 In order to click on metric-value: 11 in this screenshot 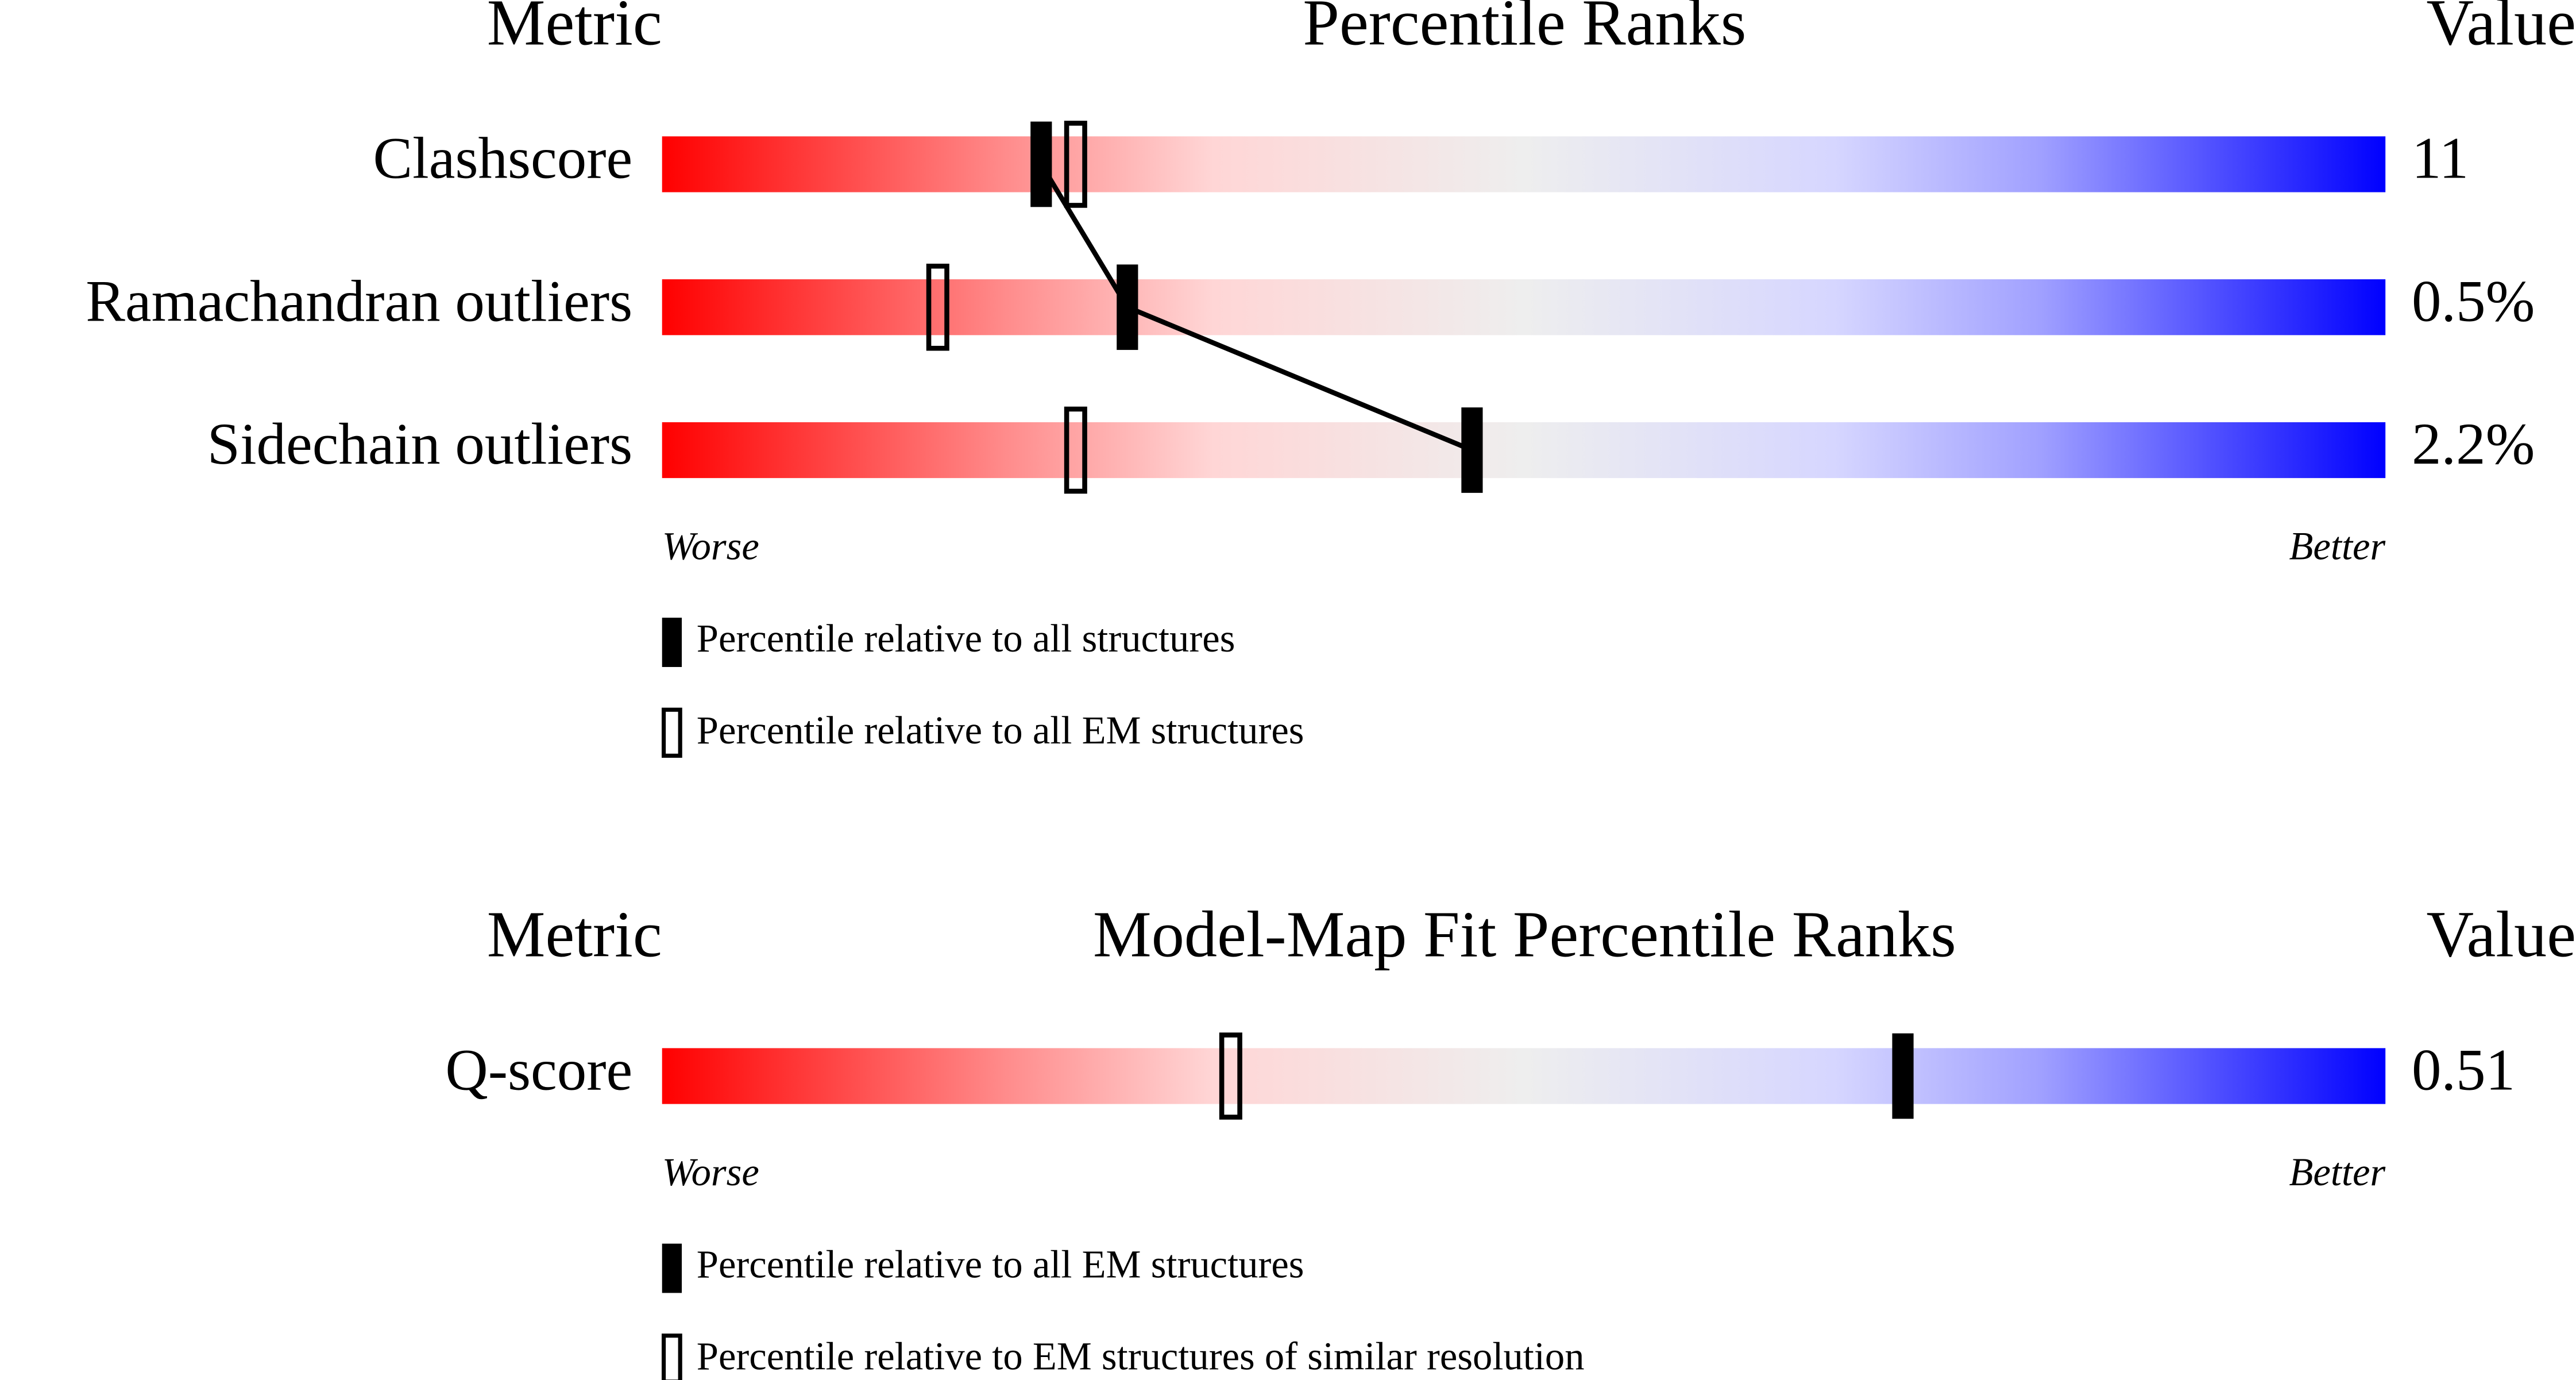, I will do `click(2440, 158)`.